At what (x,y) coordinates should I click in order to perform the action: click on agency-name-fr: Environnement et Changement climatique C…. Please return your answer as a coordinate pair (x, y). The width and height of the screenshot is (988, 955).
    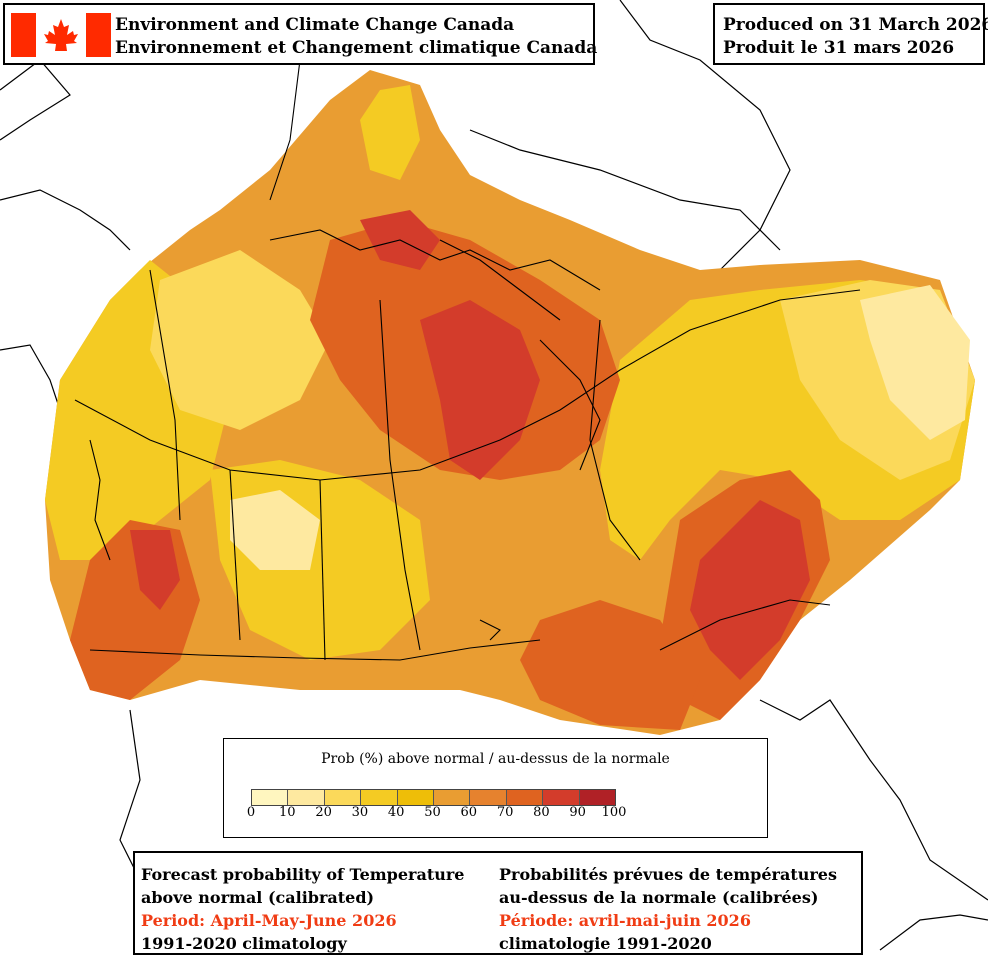
    Looking at the image, I should click on (356, 48).